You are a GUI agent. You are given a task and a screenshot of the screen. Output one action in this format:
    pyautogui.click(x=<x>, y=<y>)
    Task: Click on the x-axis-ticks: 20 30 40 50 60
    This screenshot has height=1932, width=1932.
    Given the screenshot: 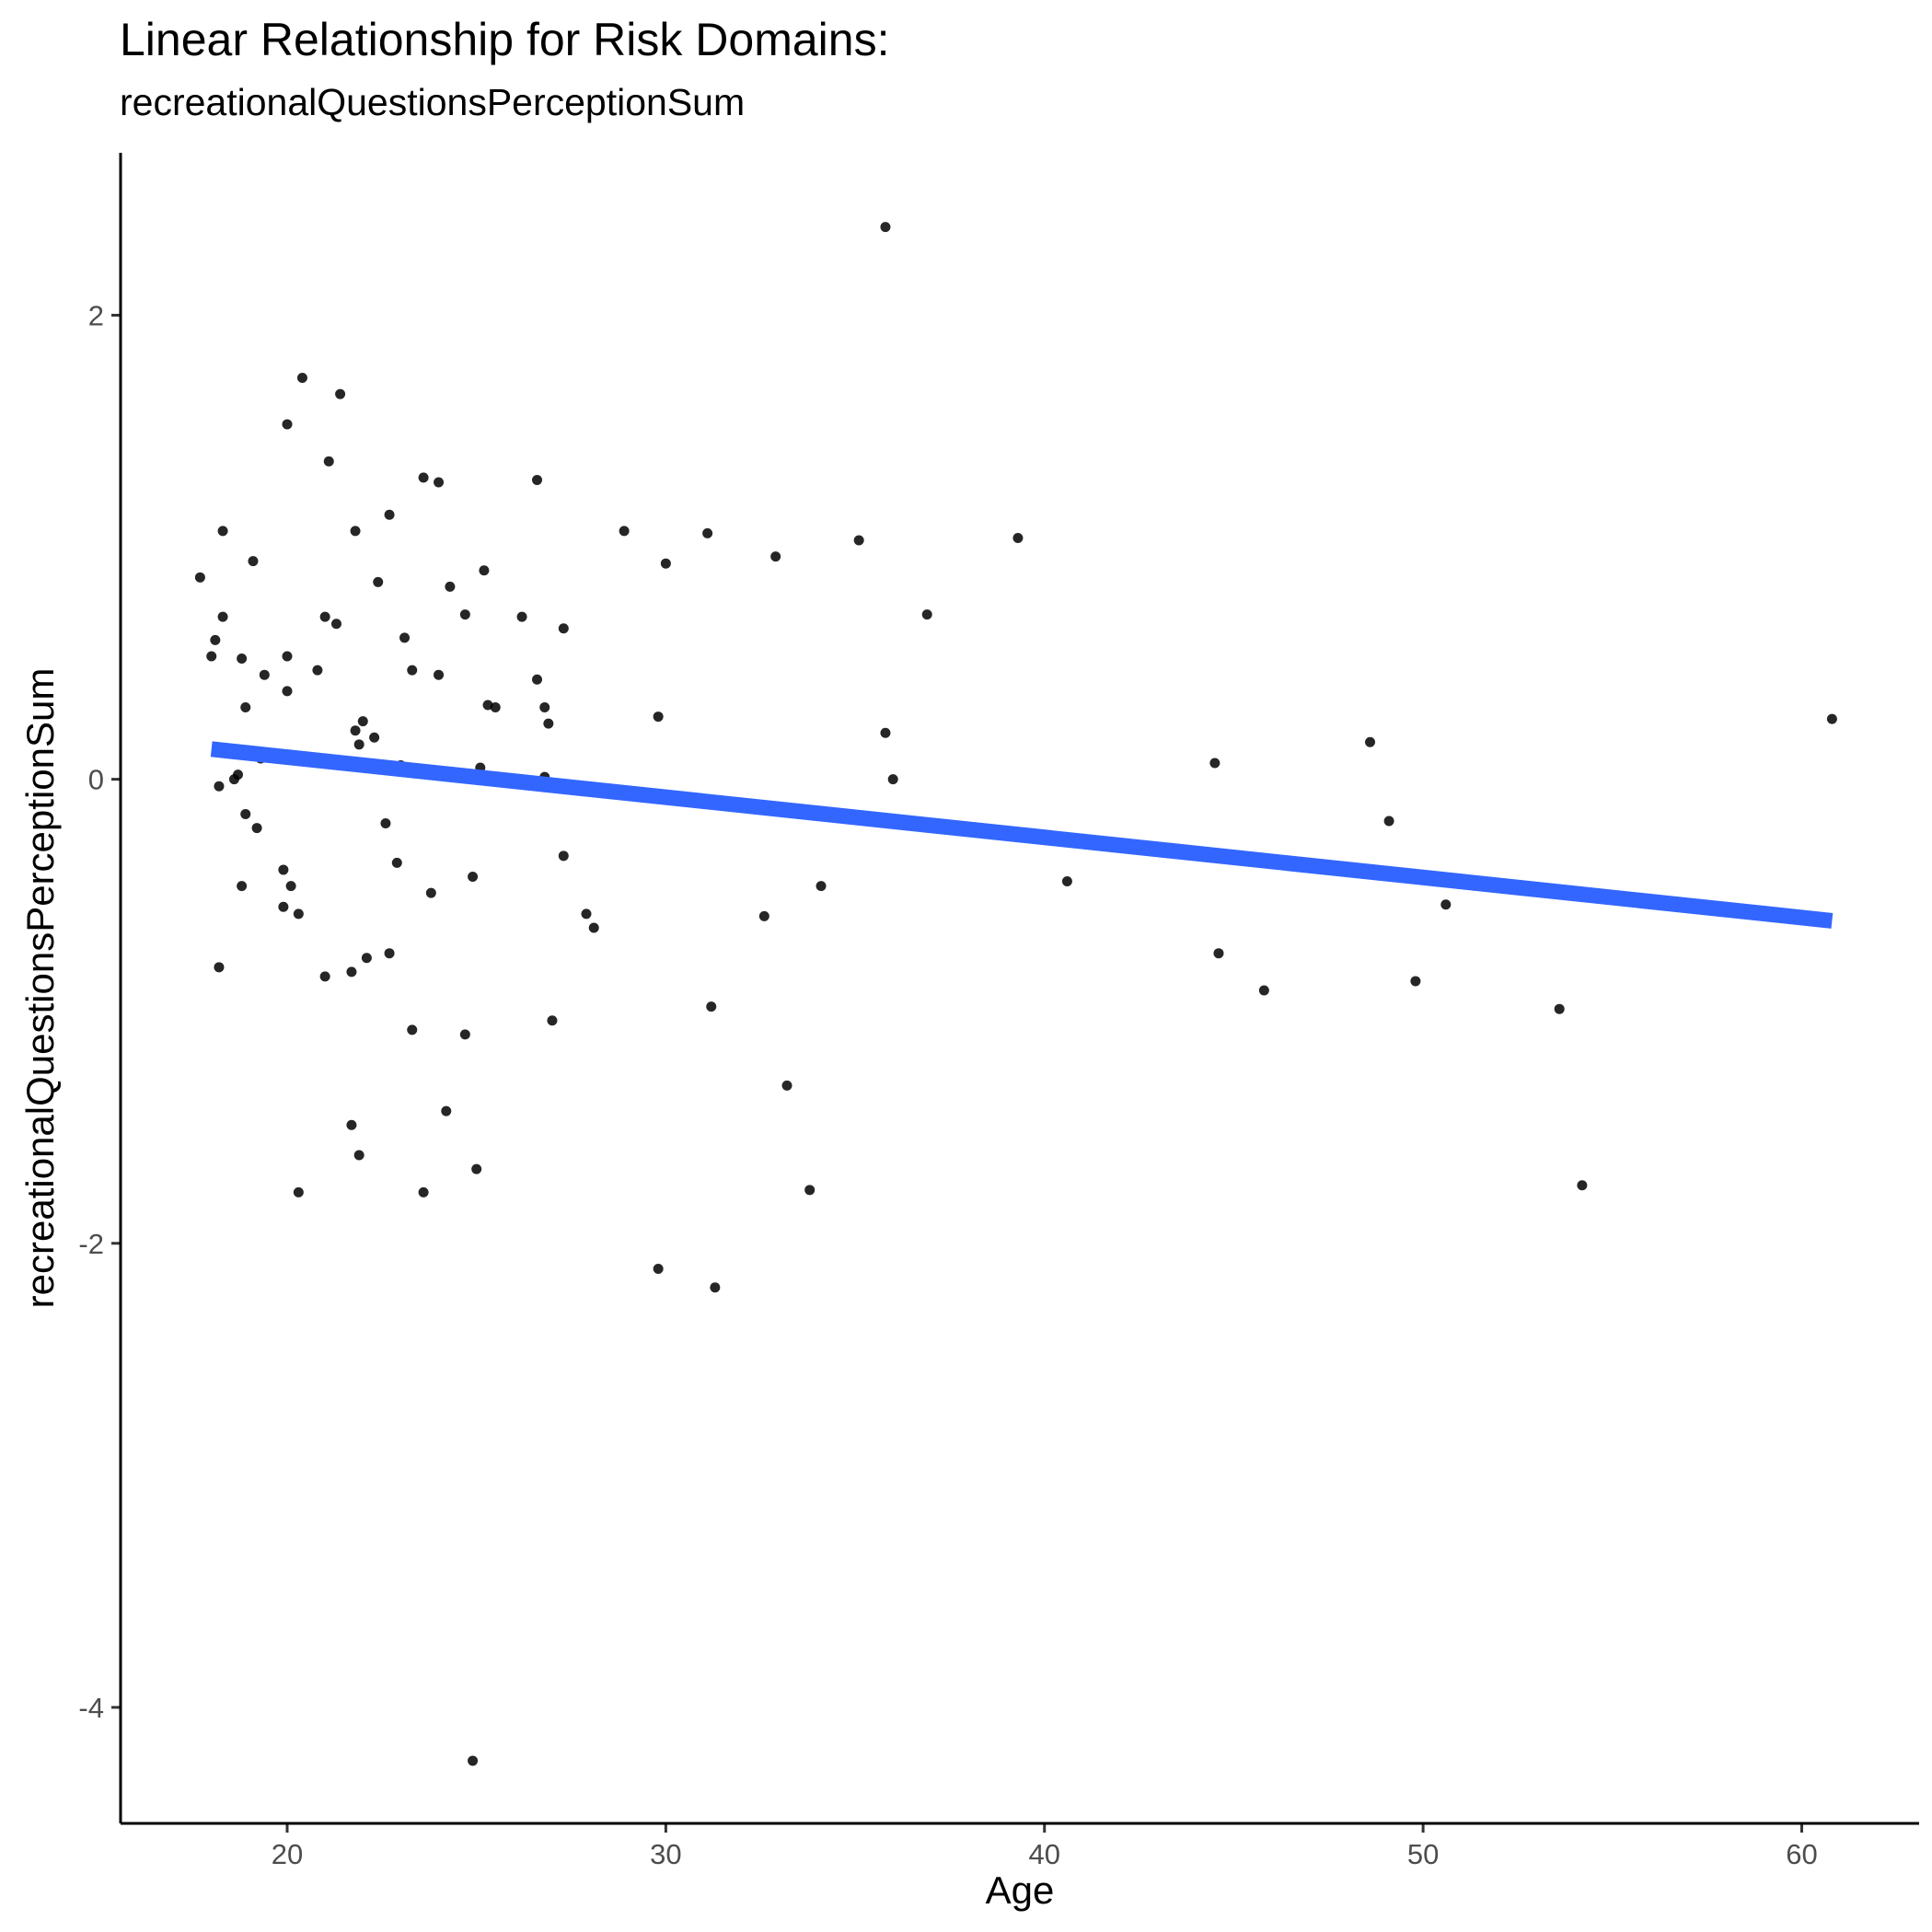 What is the action you would take?
    pyautogui.click(x=1045, y=1847)
    